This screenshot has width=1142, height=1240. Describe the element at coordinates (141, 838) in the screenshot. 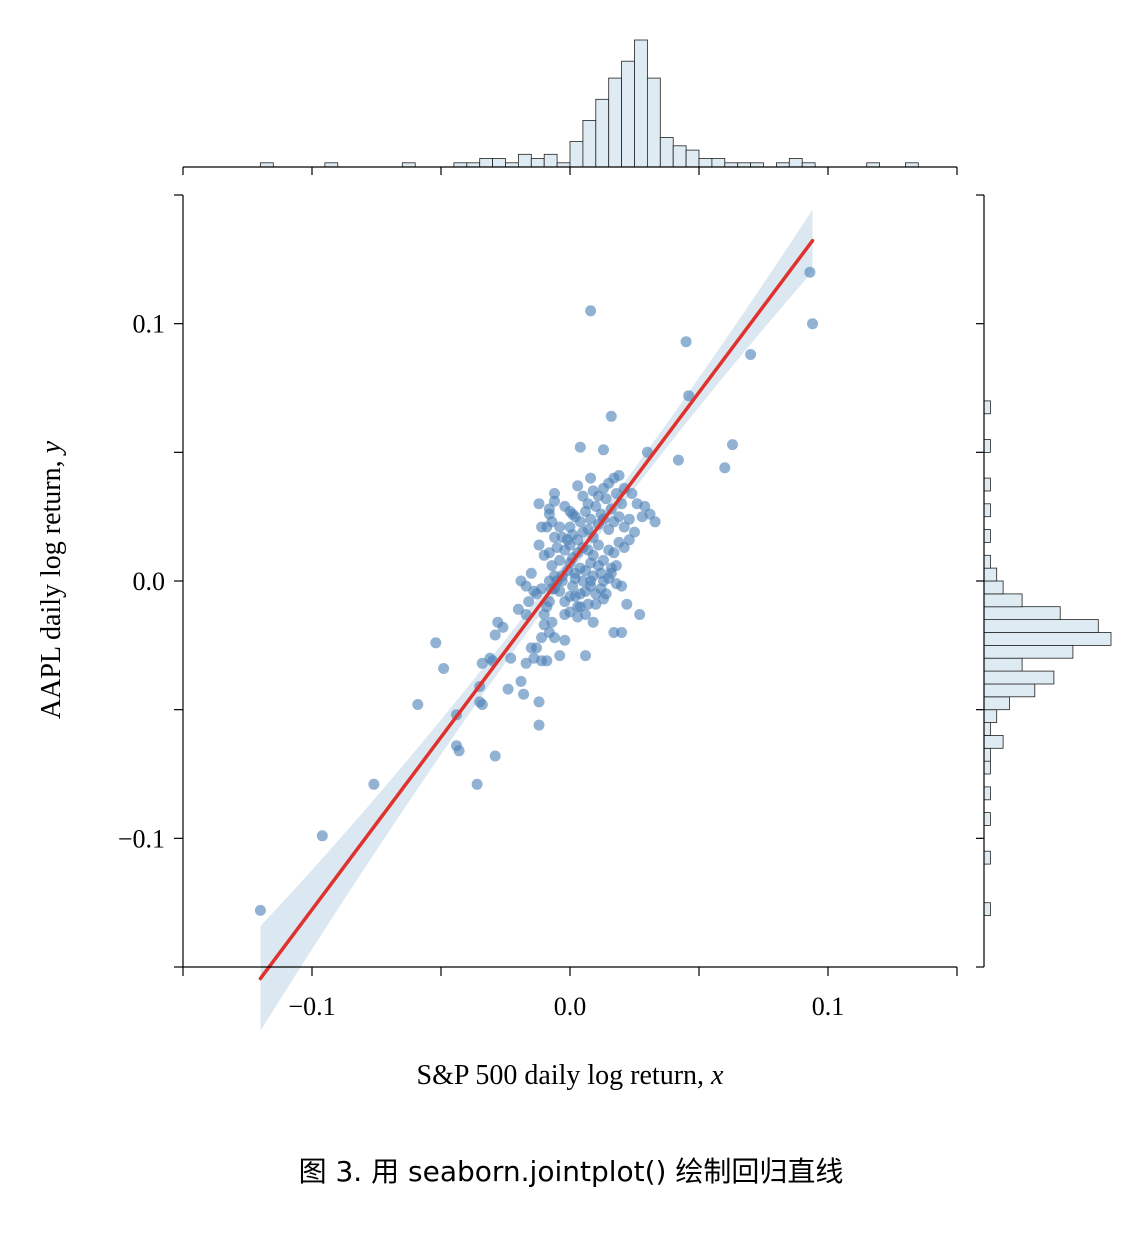

I see `y-tick-label: −0.1` at that location.